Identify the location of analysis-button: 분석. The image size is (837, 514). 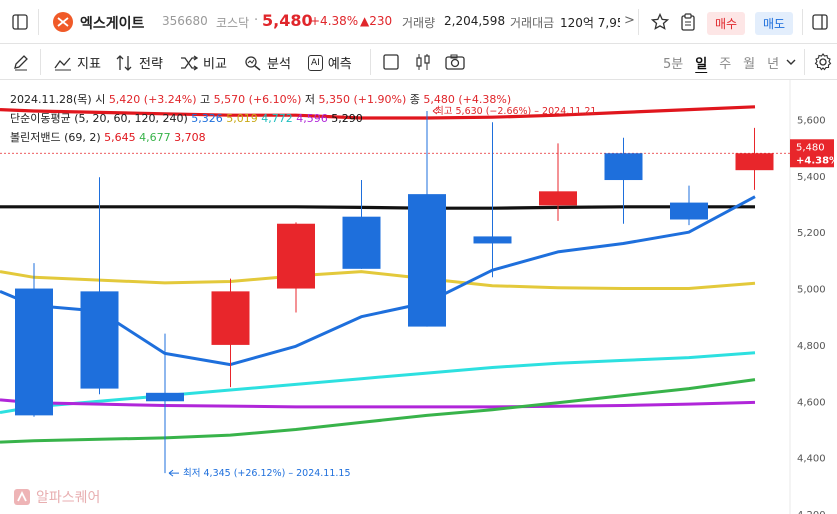
(267, 62).